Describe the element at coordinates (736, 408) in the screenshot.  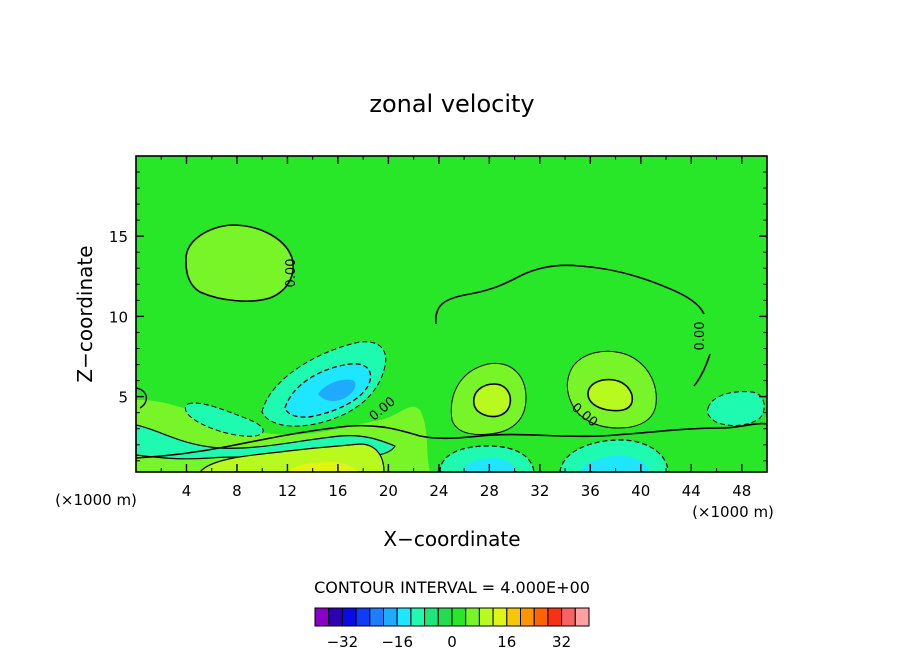
I see `negative-region-right-edge` at that location.